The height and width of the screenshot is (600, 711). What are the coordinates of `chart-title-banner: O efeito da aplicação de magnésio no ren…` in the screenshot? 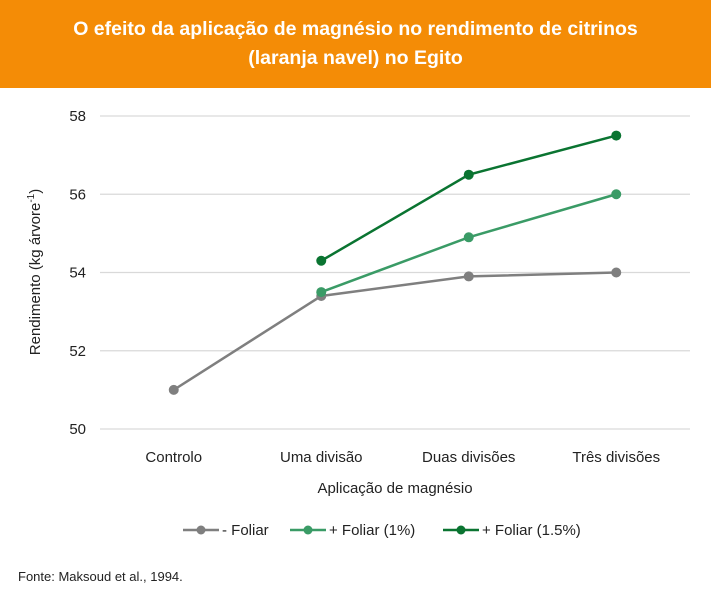 It's located at (355, 44).